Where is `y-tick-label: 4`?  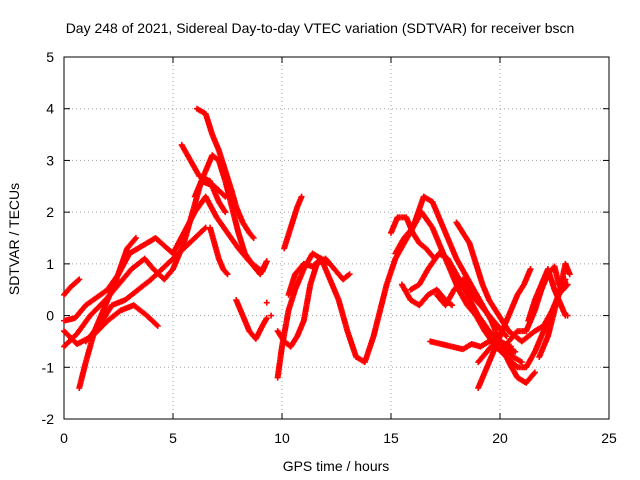 y-tick-label: 4 is located at coordinates (50, 109).